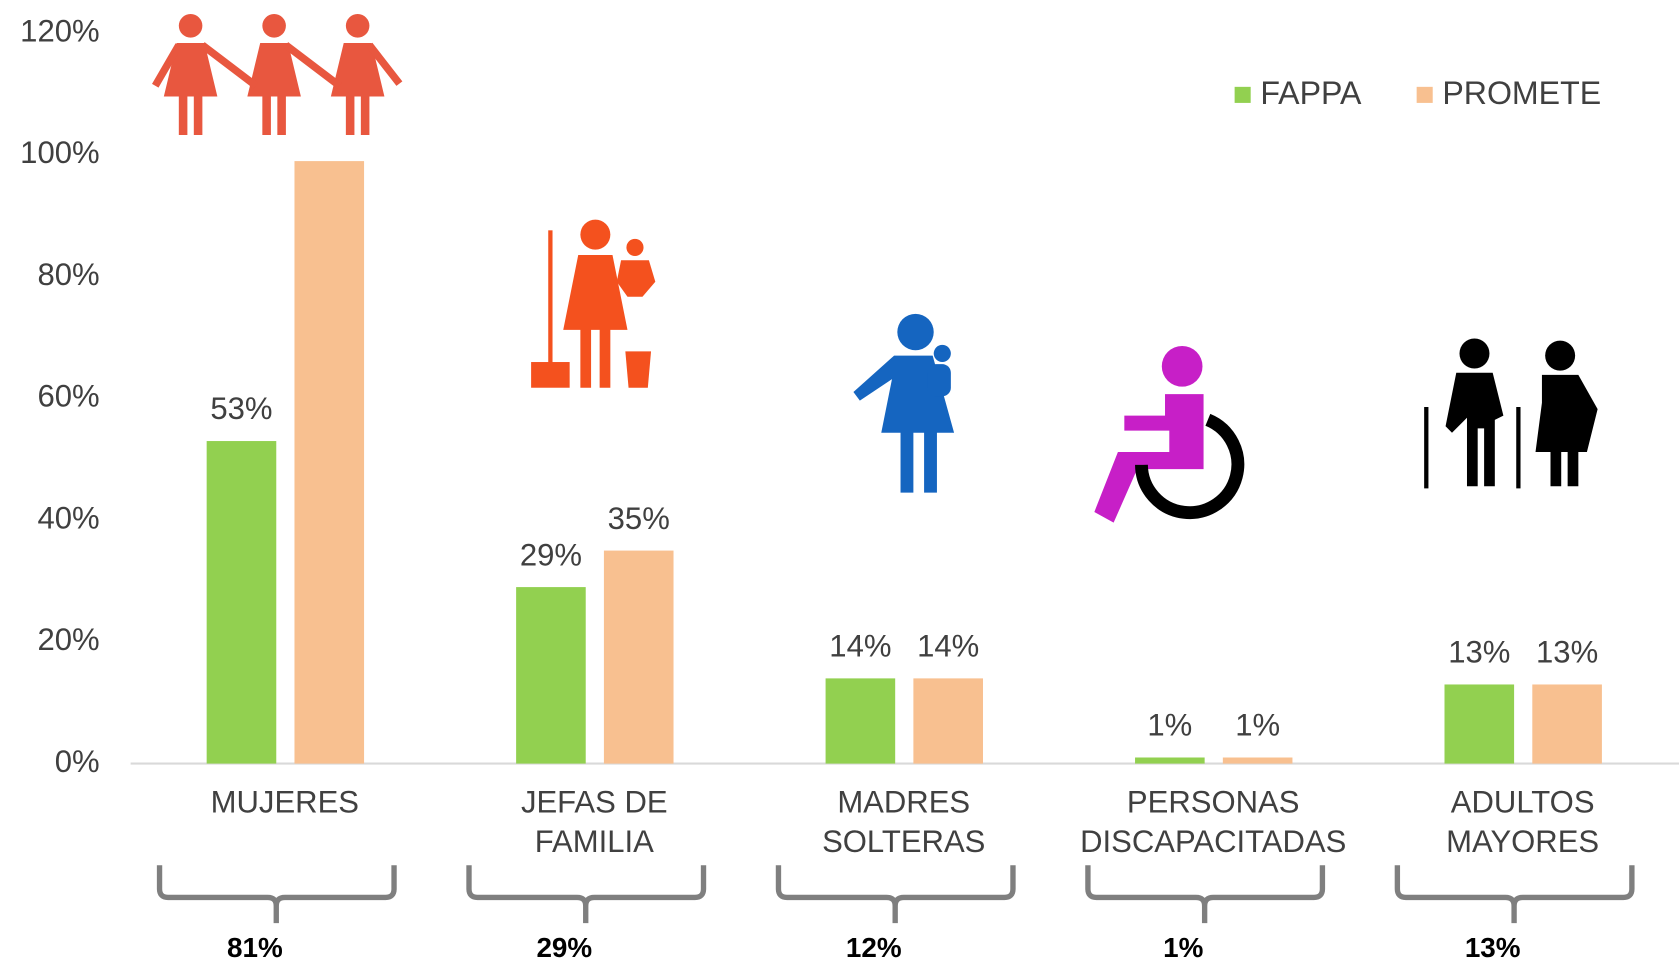 The image size is (1679, 965). Describe the element at coordinates (59, 152) in the screenshot. I see `y-tick-label: 100%` at that location.